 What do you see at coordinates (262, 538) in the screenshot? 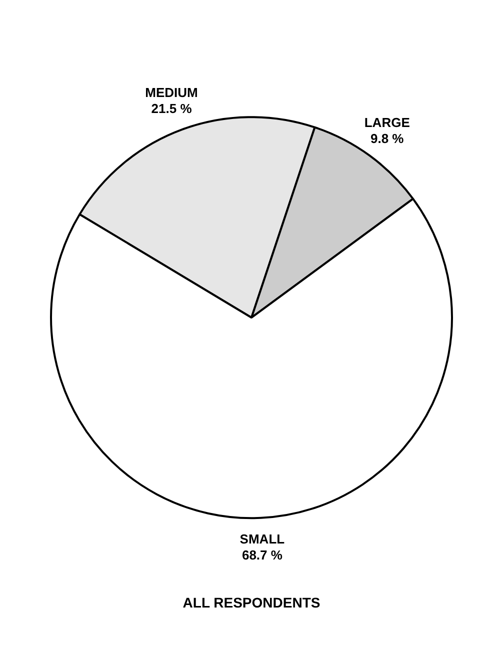
I see `slice-label: SMALL` at bounding box center [262, 538].